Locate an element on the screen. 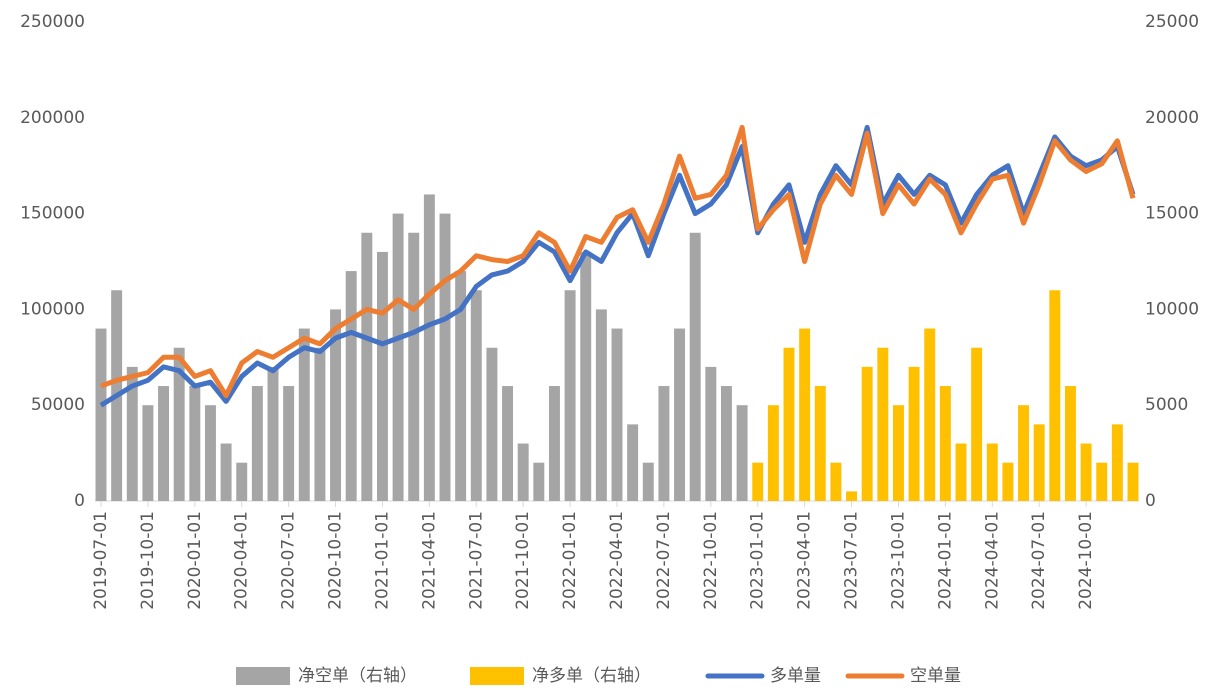 The height and width of the screenshot is (692, 1212). x-tick-label: 2019-07-01 is located at coordinates (101, 560).